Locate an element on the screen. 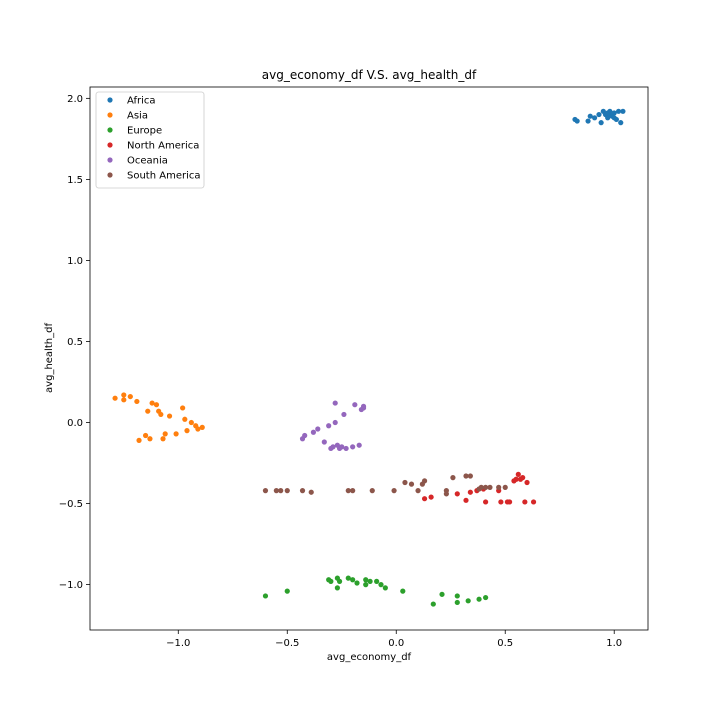 The width and height of the screenshot is (720, 720). y-tick-label: 1.0 is located at coordinates (75, 261).